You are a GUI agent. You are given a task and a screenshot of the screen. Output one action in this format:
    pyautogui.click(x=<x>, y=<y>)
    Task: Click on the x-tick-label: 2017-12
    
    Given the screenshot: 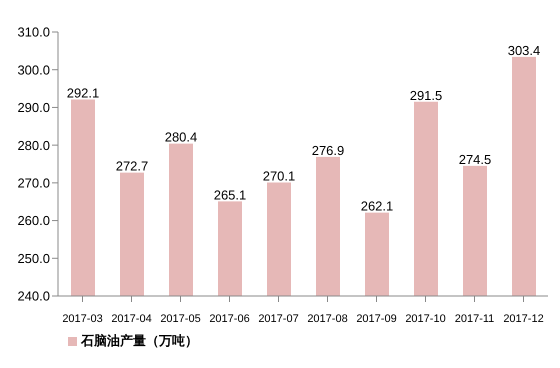 What is the action you would take?
    pyautogui.click(x=523, y=318)
    